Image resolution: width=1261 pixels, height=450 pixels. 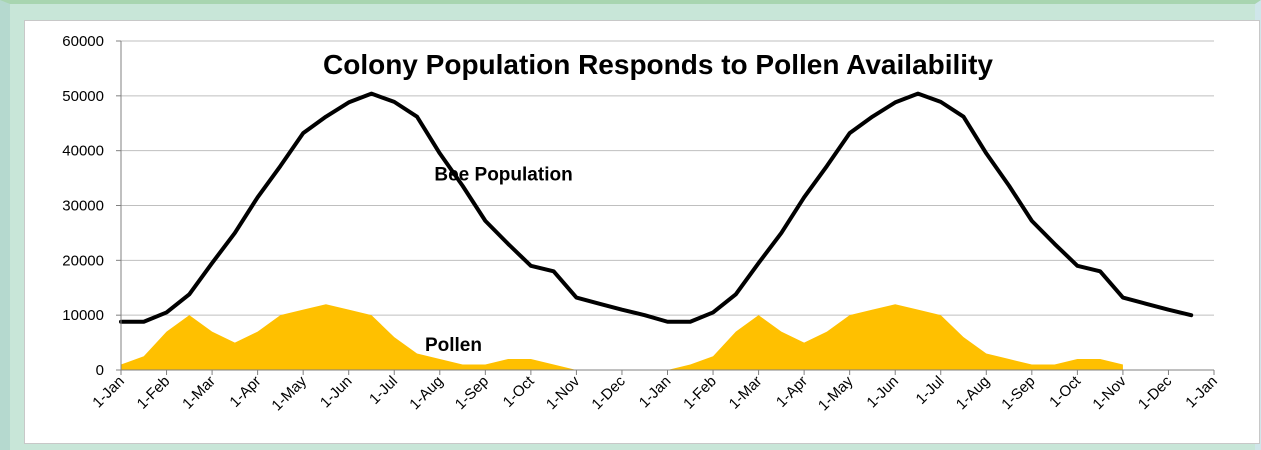 What do you see at coordinates (83, 151) in the screenshot?
I see `y-tick-label: 40000` at bounding box center [83, 151].